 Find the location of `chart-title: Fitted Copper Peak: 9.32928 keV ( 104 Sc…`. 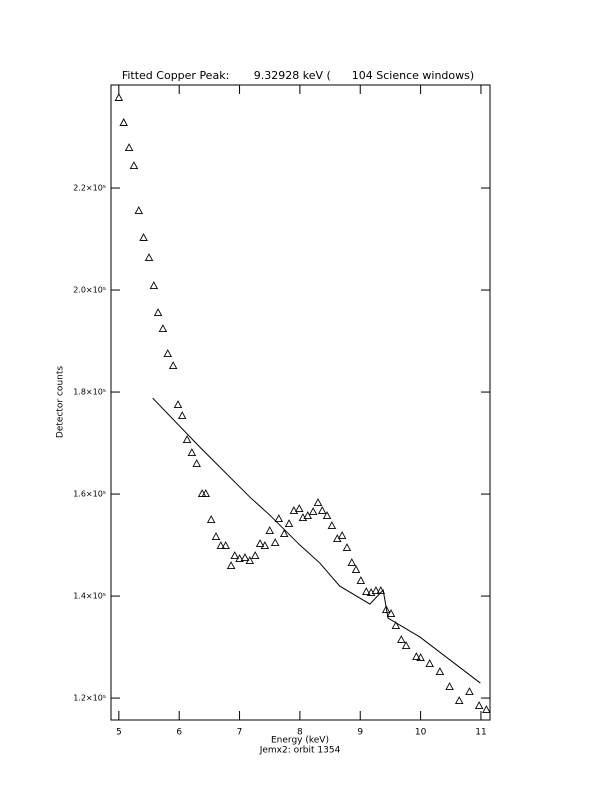

chart-title: Fitted Copper Peak: 9.32928 keV ( 104 Sc… is located at coordinates (298, 75).